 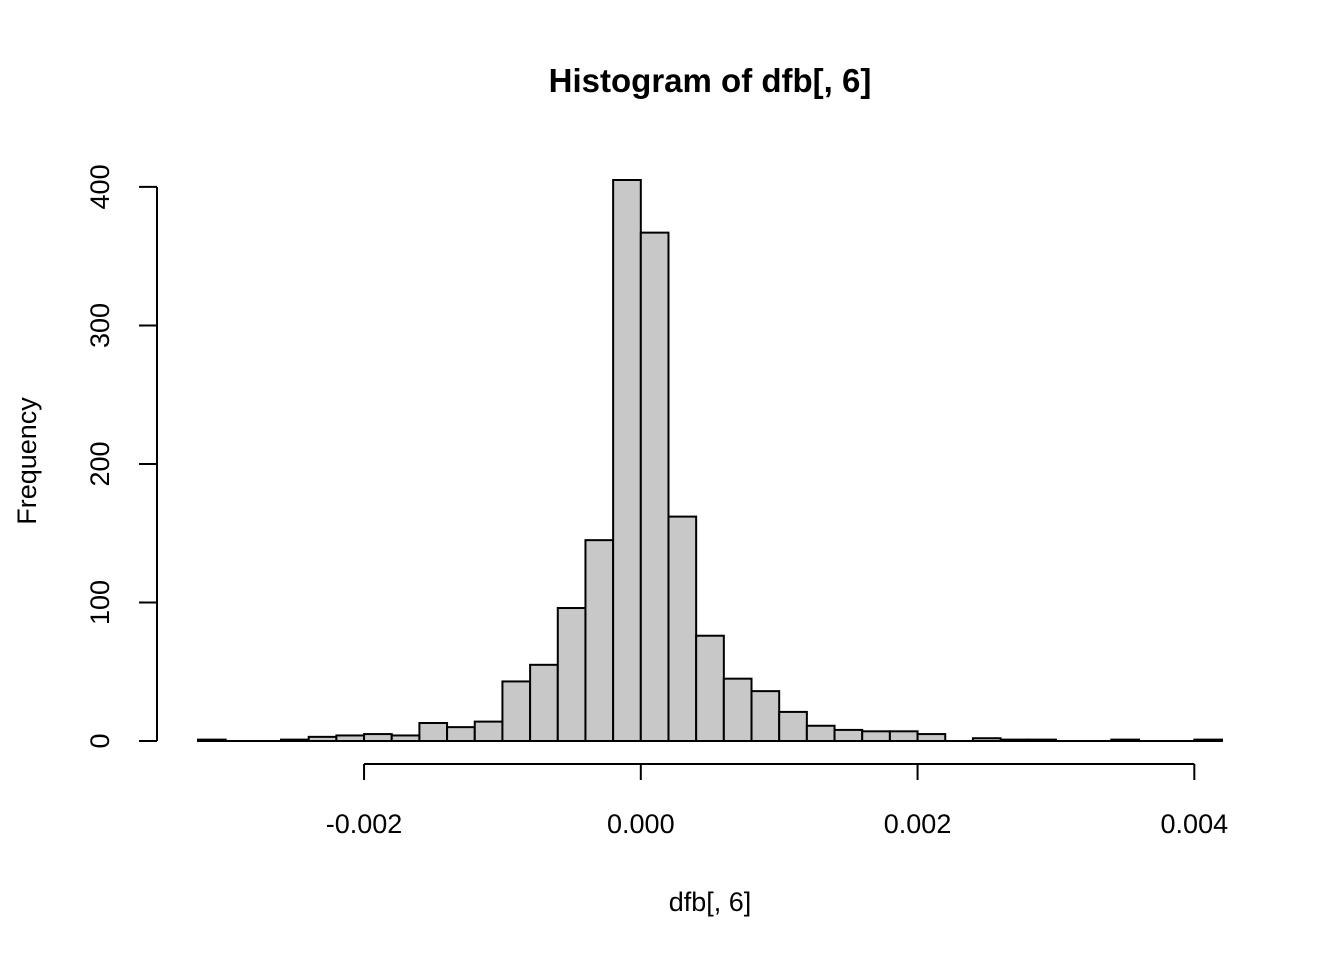 What do you see at coordinates (710, 902) in the screenshot?
I see `x-axis-label: dfb[, 6]` at bounding box center [710, 902].